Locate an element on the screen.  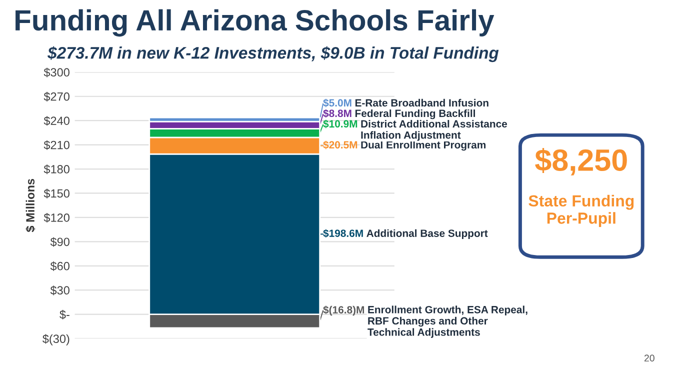
y-tick-label: $- is located at coordinates (65, 315).